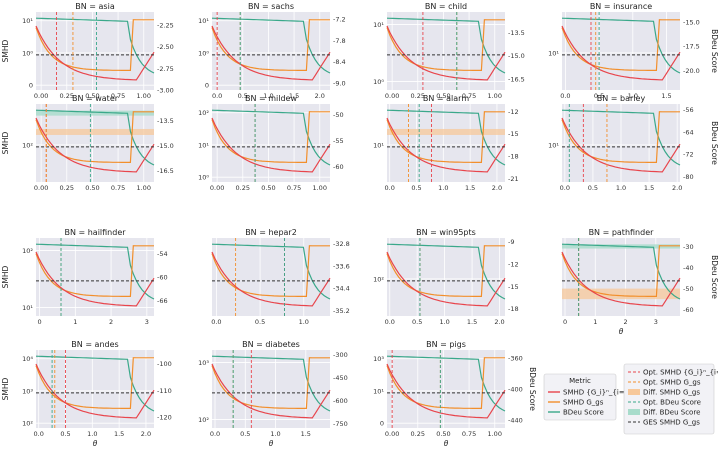 The height and width of the screenshot is (457, 718). I want to click on diff-bdeu-band, so click(95, 113).